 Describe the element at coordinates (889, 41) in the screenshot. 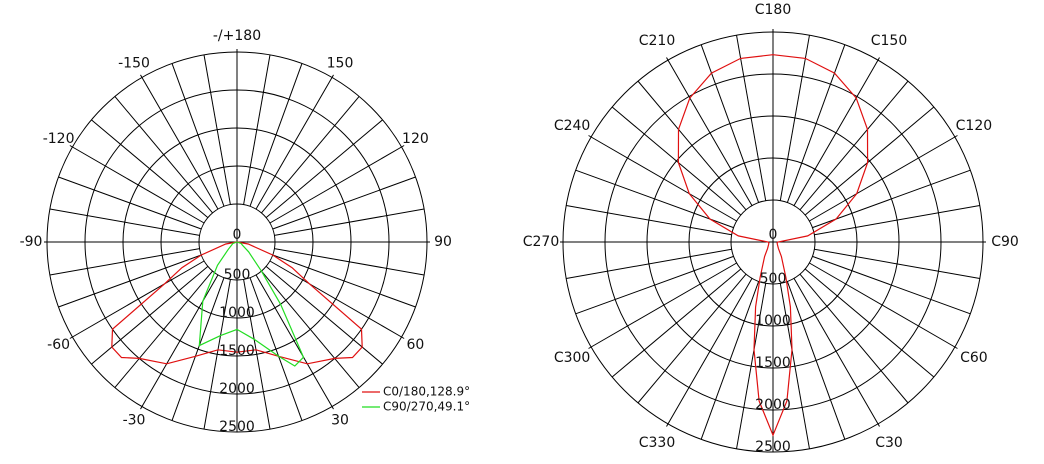

I see `angle-label: C150` at that location.